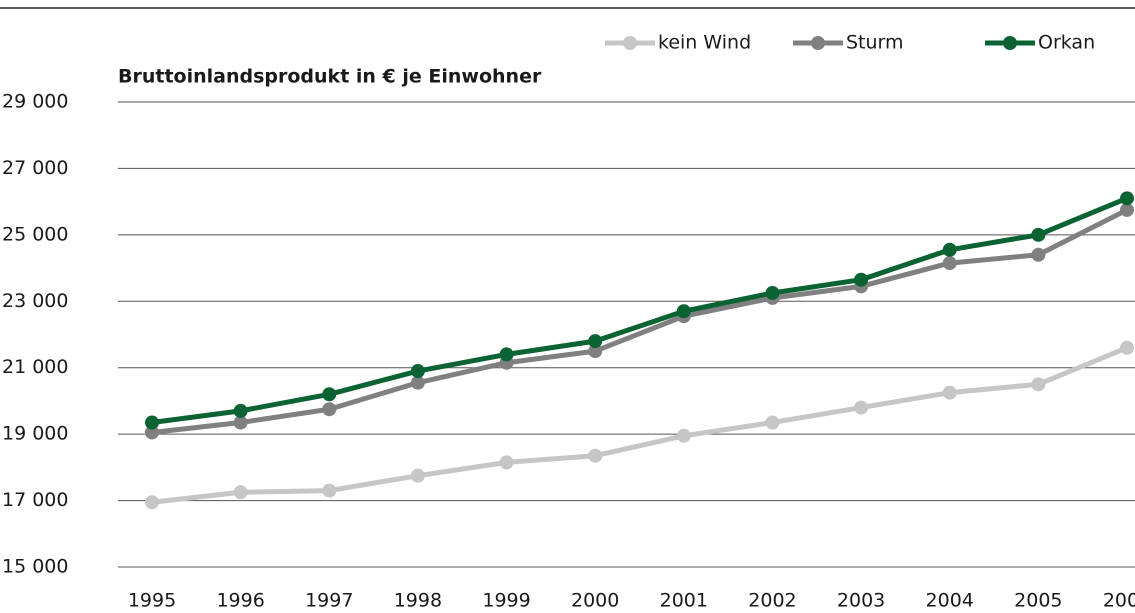  What do you see at coordinates (418, 601) in the screenshot?
I see `x-tick-label: 1998` at bounding box center [418, 601].